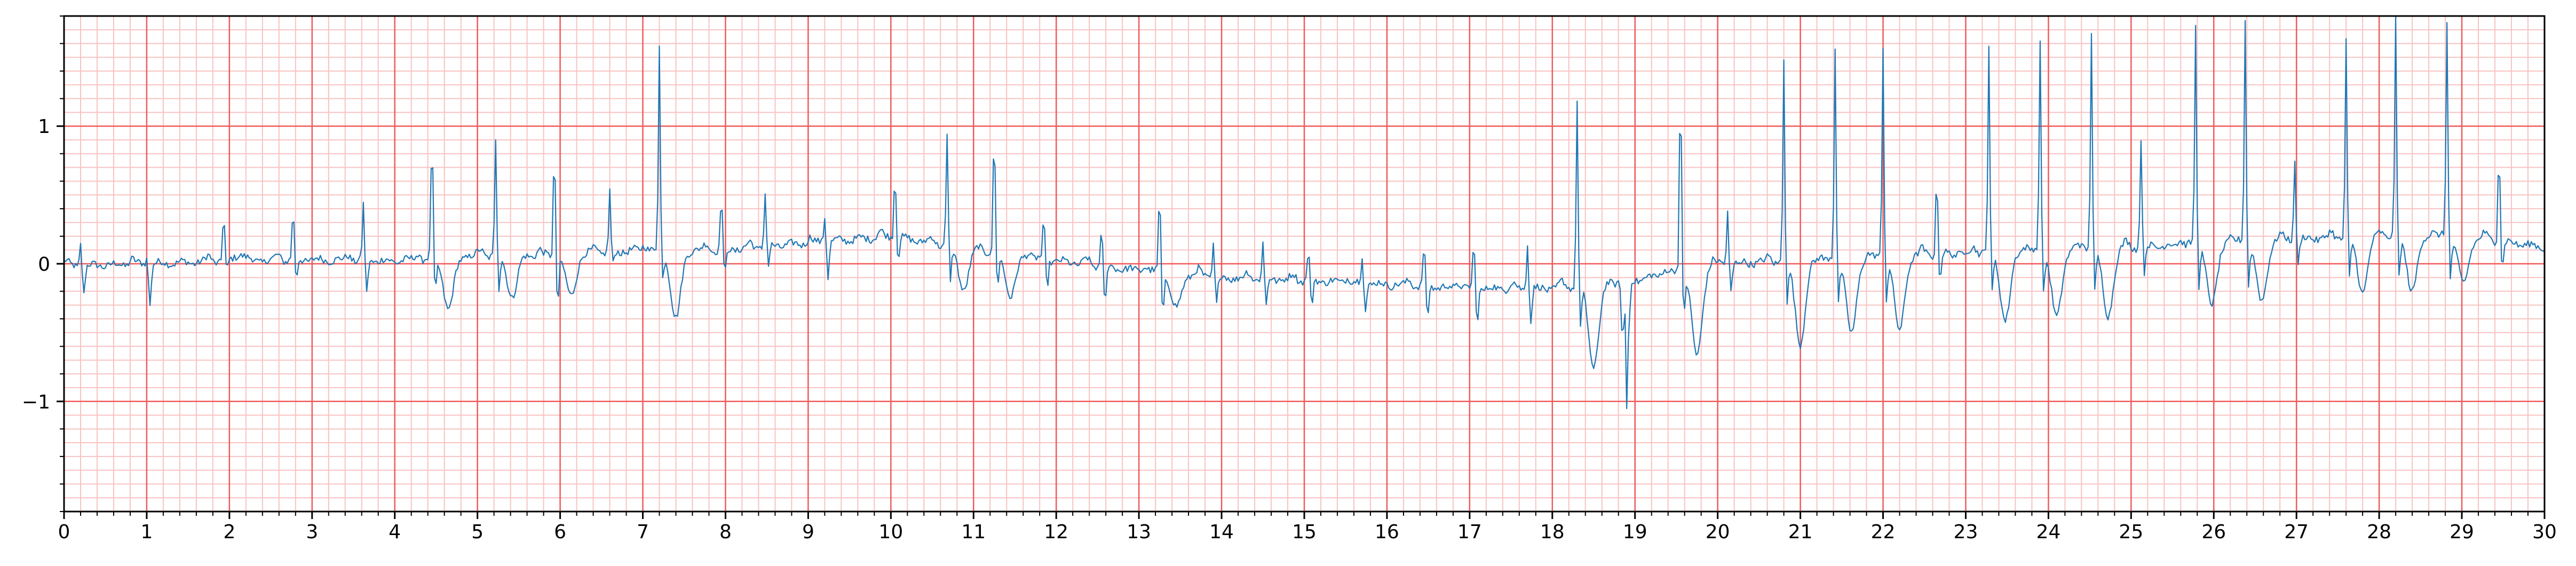 The width and height of the screenshot is (2576, 566). Describe the element at coordinates (1221, 532) in the screenshot. I see `x-tick-label: 14` at that location.